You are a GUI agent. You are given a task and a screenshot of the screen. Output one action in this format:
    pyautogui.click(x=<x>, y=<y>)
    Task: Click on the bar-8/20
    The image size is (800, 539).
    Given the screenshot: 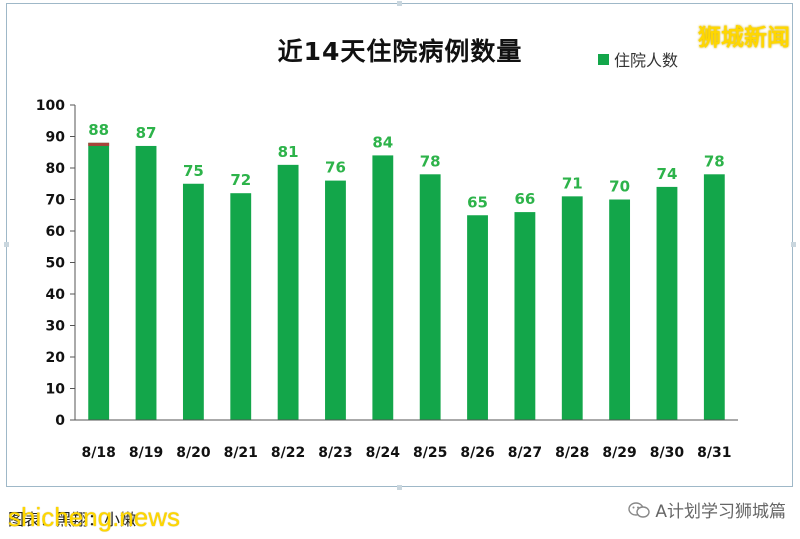 What is the action you would take?
    pyautogui.click(x=193, y=301)
    